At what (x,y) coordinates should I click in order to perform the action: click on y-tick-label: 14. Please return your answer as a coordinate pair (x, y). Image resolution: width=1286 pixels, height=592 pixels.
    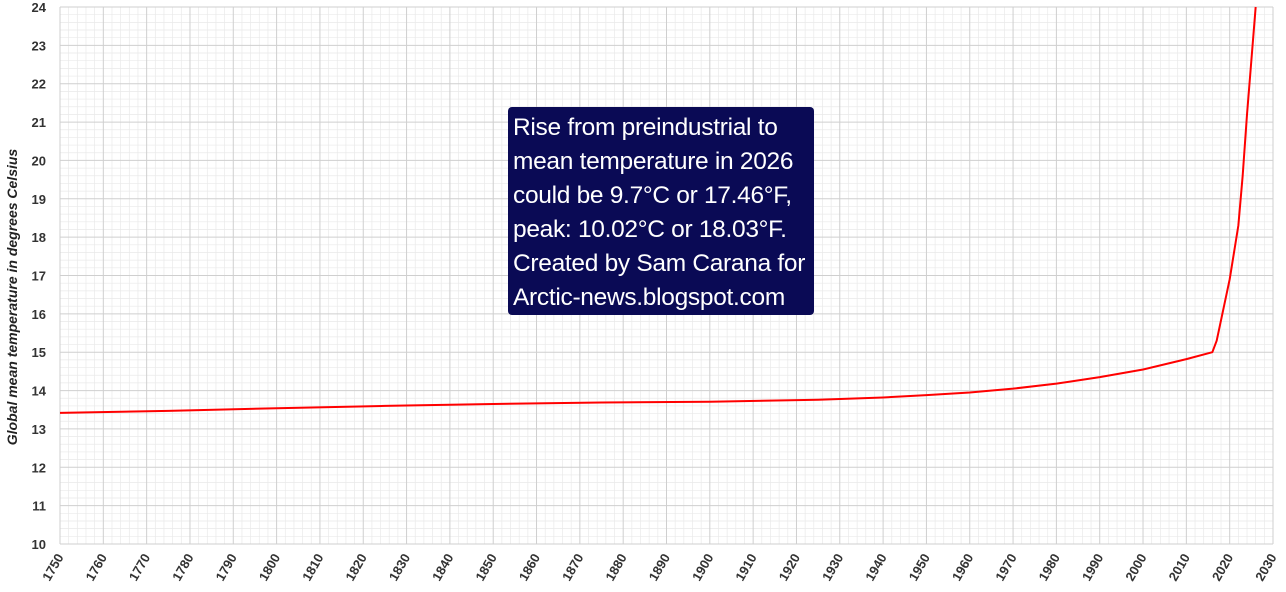
    Looking at the image, I should click on (39, 391).